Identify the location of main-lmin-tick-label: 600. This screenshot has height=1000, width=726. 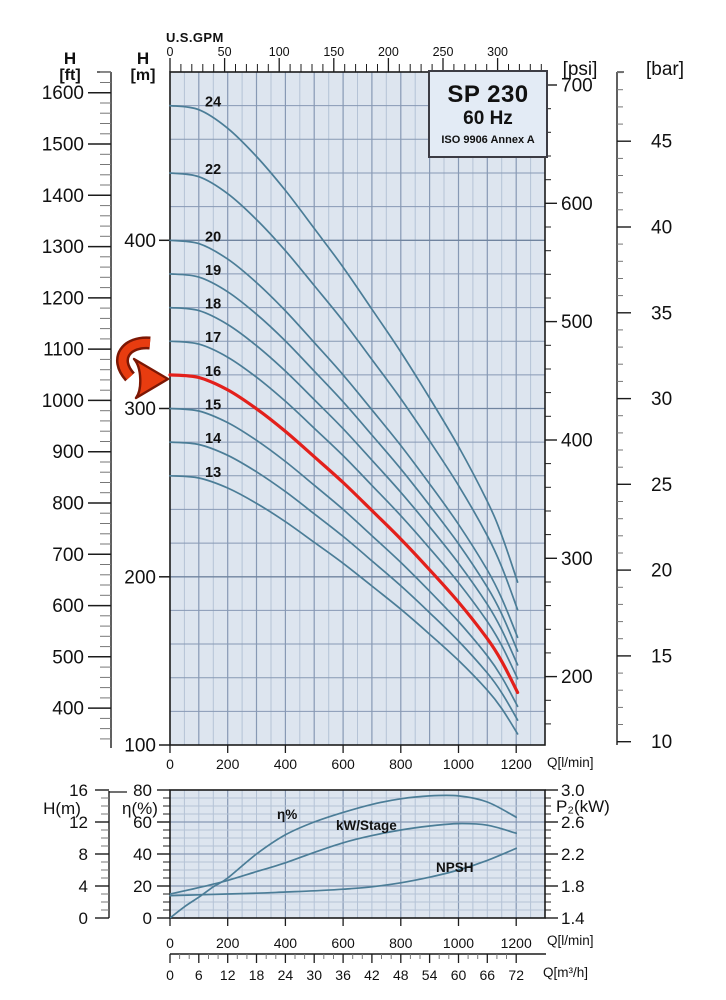
(343, 764).